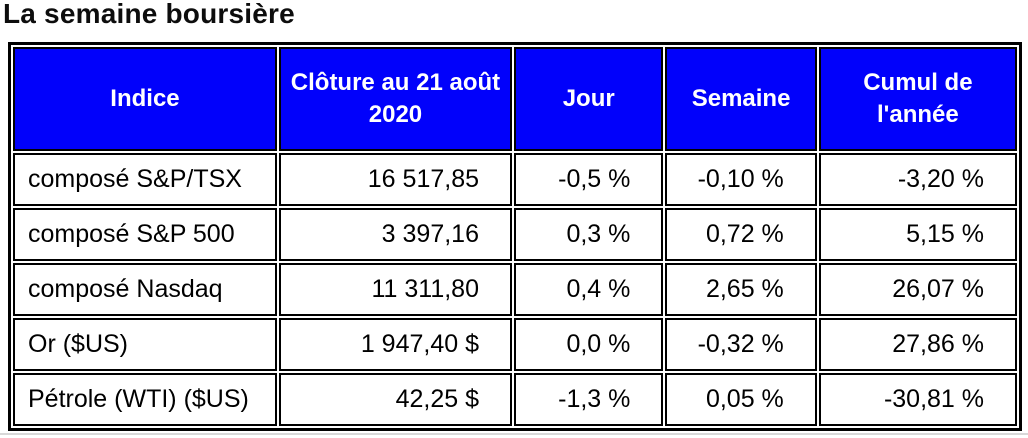 Image resolution: width=1028 pixels, height=438 pixels. Describe the element at coordinates (395, 289) in the screenshot. I see `cell-cloture: 11 311,80` at that location.